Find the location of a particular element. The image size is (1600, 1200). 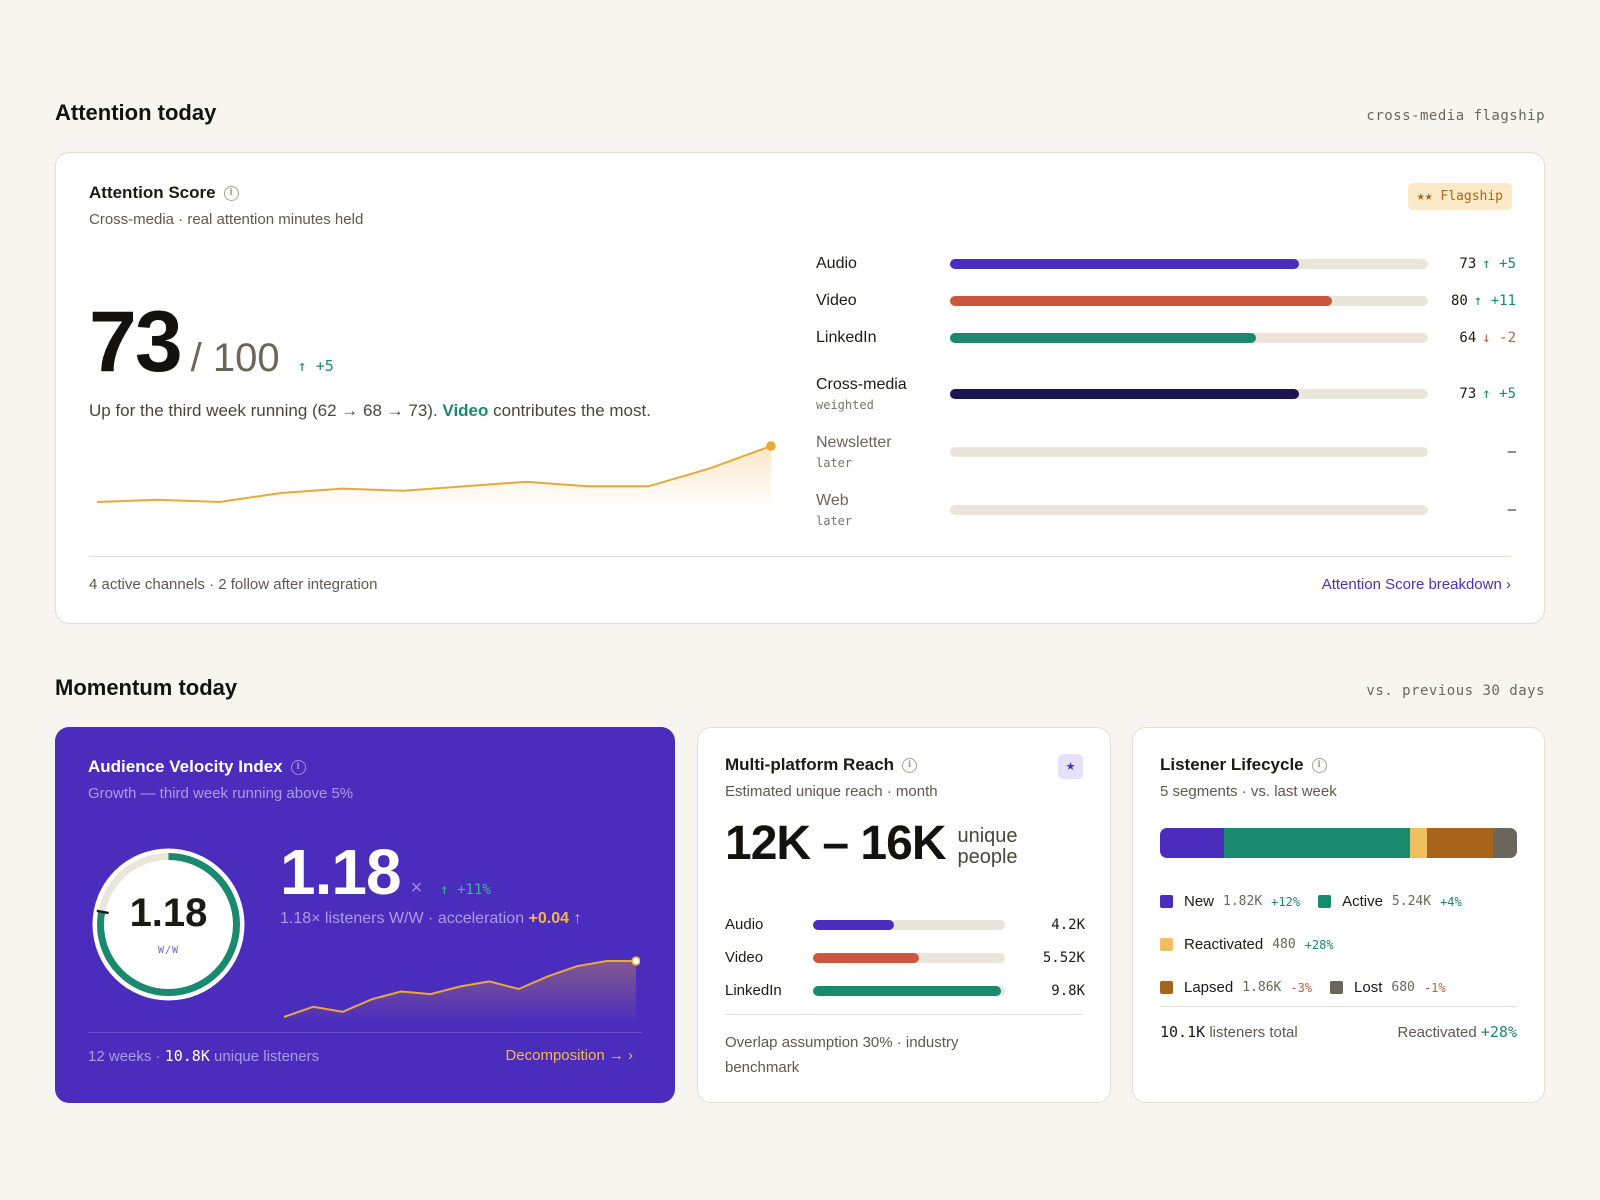

ring-unit: W/W is located at coordinates (168, 950).